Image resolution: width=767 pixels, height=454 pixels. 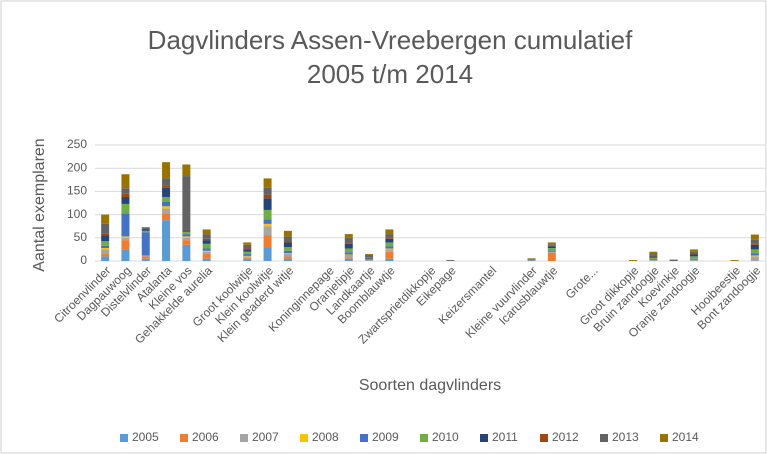 What do you see at coordinates (81, 237) in the screenshot?
I see `y-tick-label: 50` at bounding box center [81, 237].